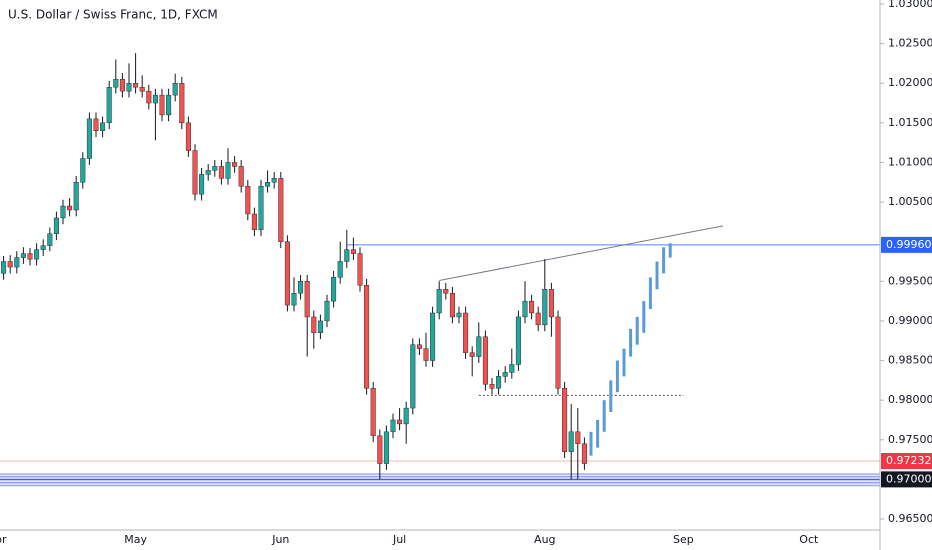  I want to click on y-tick-label: 0.99000, so click(910, 320).